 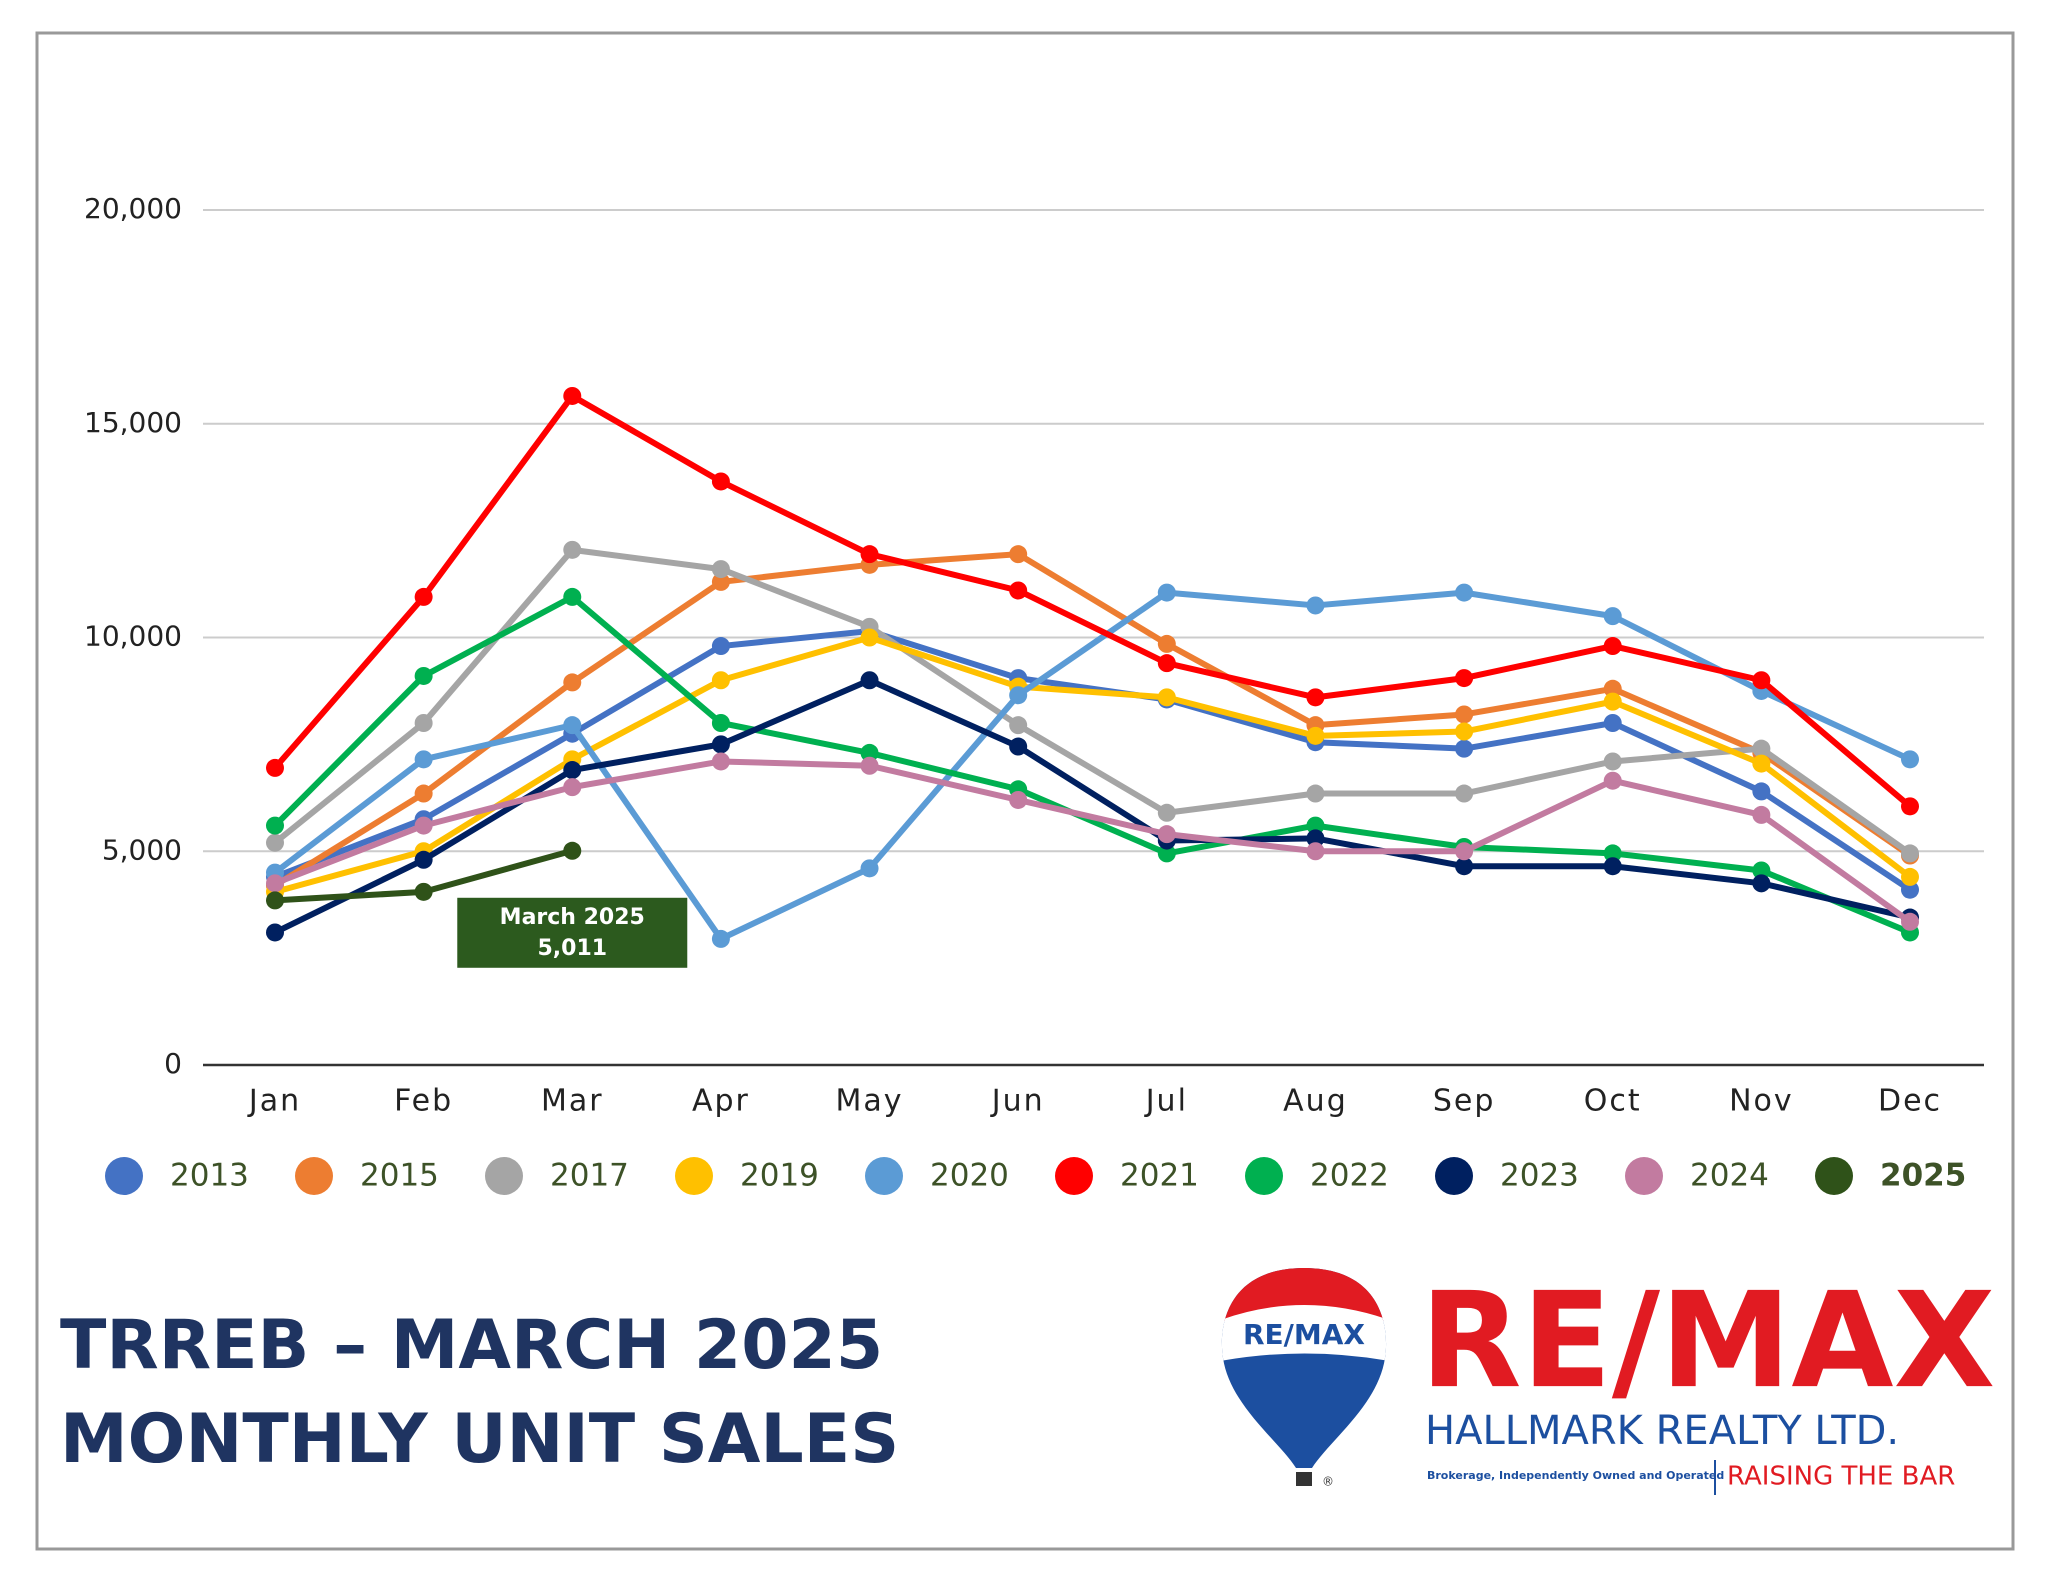 What do you see at coordinates (274, 1101) in the screenshot?
I see `x-tick-label: Jan` at bounding box center [274, 1101].